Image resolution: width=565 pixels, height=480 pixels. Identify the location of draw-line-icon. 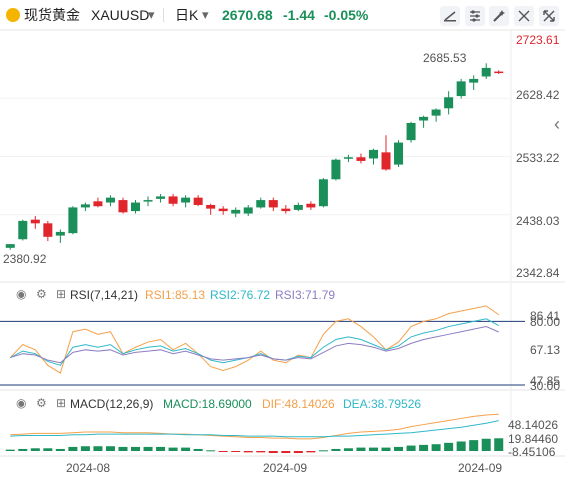
(450, 16).